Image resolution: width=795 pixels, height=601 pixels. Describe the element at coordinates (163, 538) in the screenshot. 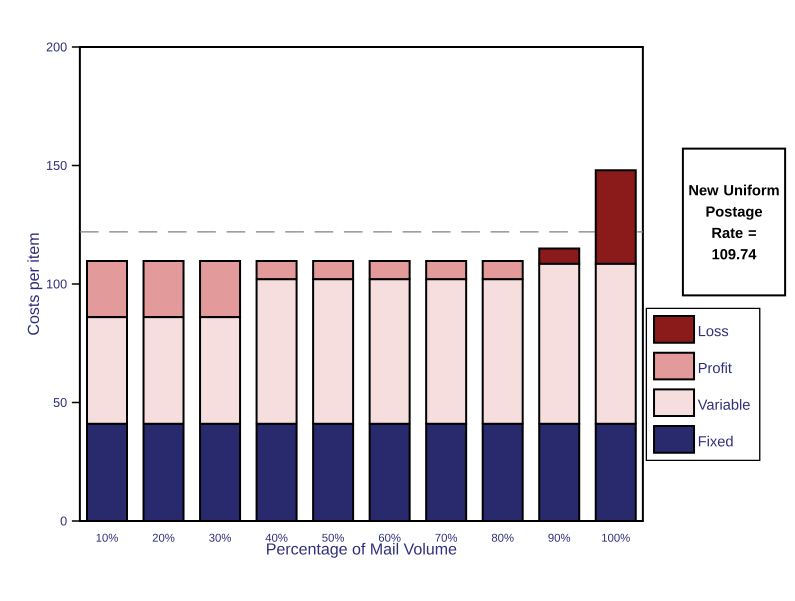

I see `x-tick-label: 20%` at that location.